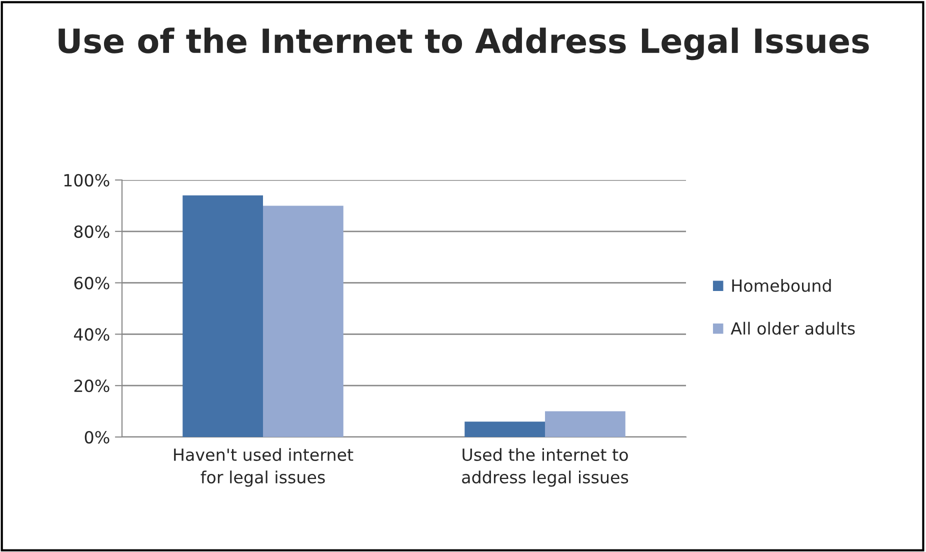 Image resolution: width=926 pixels, height=552 pixels. What do you see at coordinates (92, 334) in the screenshot?
I see `y-tick-label: 40%` at bounding box center [92, 334].